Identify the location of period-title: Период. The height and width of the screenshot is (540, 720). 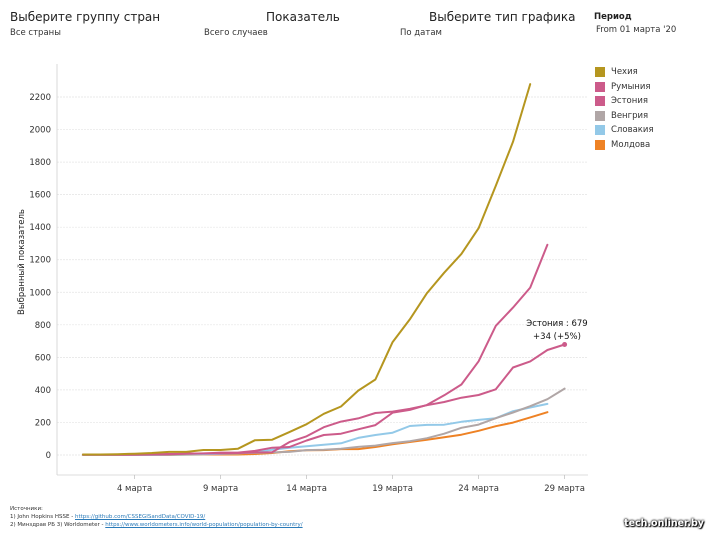
(613, 17).